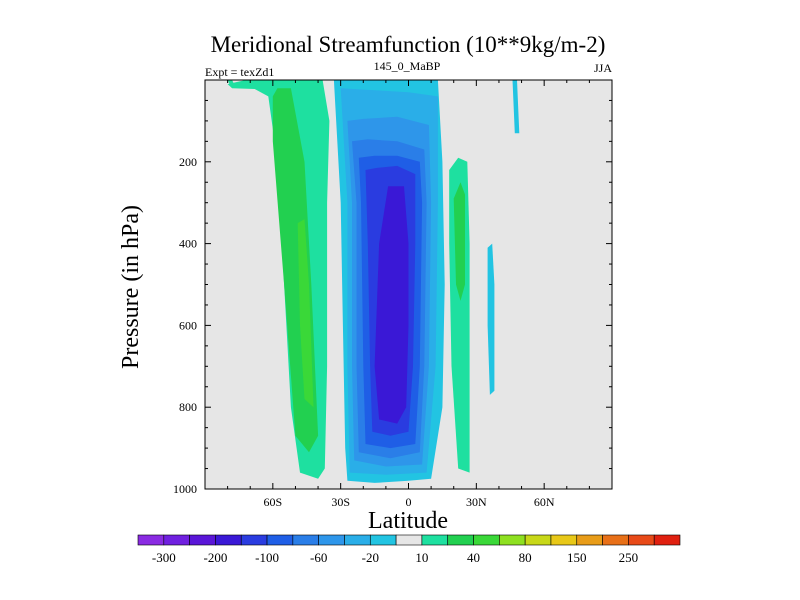  Describe the element at coordinates (459, 241) in the screenshot. I see `contour-northern-positive-core` at that location.